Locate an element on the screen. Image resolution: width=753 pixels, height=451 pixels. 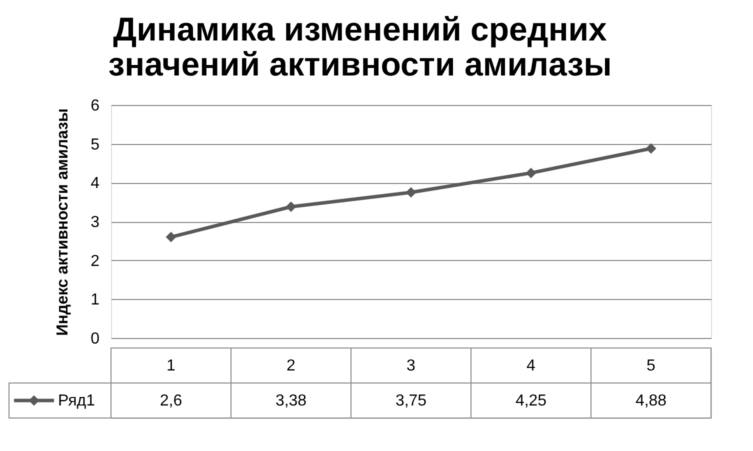
y-tick-label: 1 is located at coordinates (95, 300).